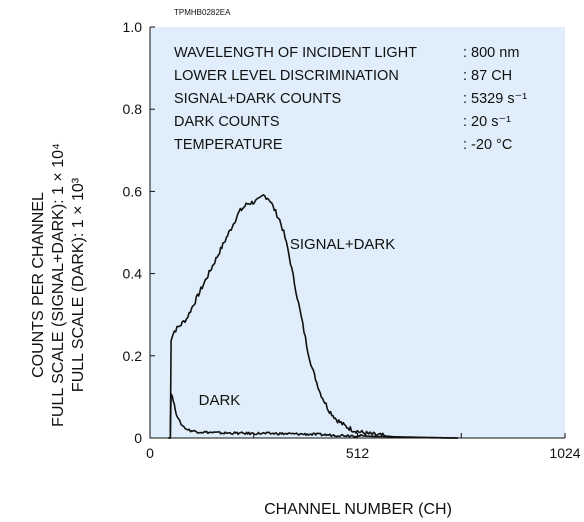 Image resolution: width=584 pixels, height=522 pixels. What do you see at coordinates (78, 284) in the screenshot?
I see `y-axis-title-line3: FULL SCALE (DARK): 1 × 10³` at bounding box center [78, 284].